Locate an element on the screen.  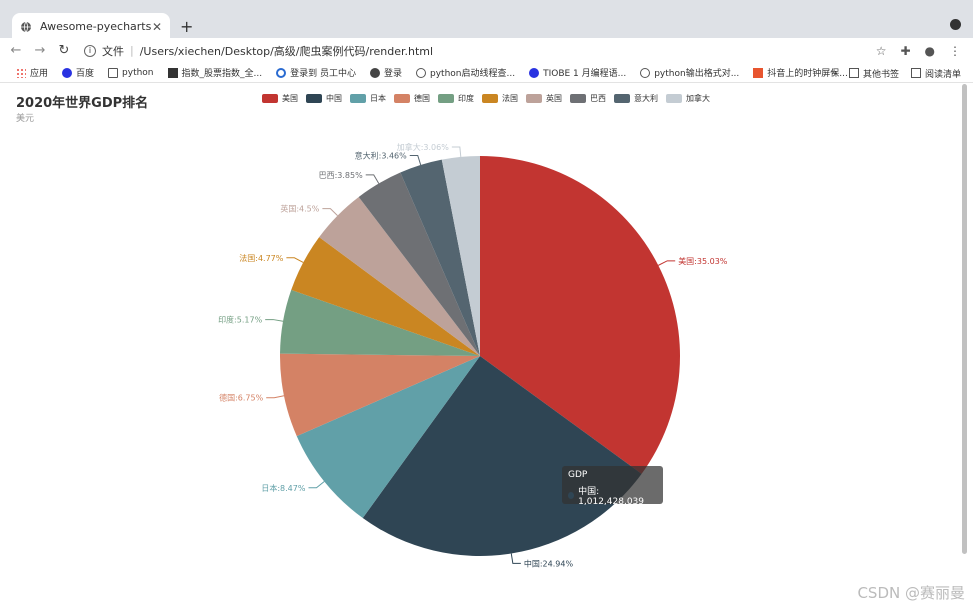
slice-label: 日本:8.47% is located at coordinates (283, 488).